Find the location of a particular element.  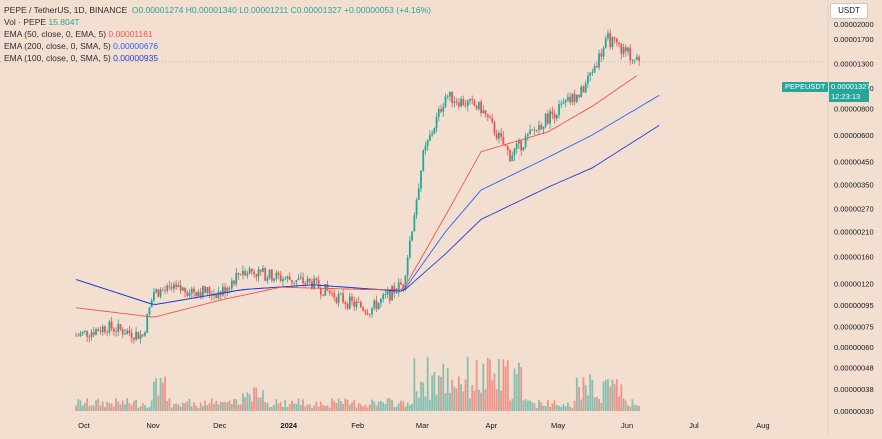

legend-volume-value: 15.804T is located at coordinates (64, 22).